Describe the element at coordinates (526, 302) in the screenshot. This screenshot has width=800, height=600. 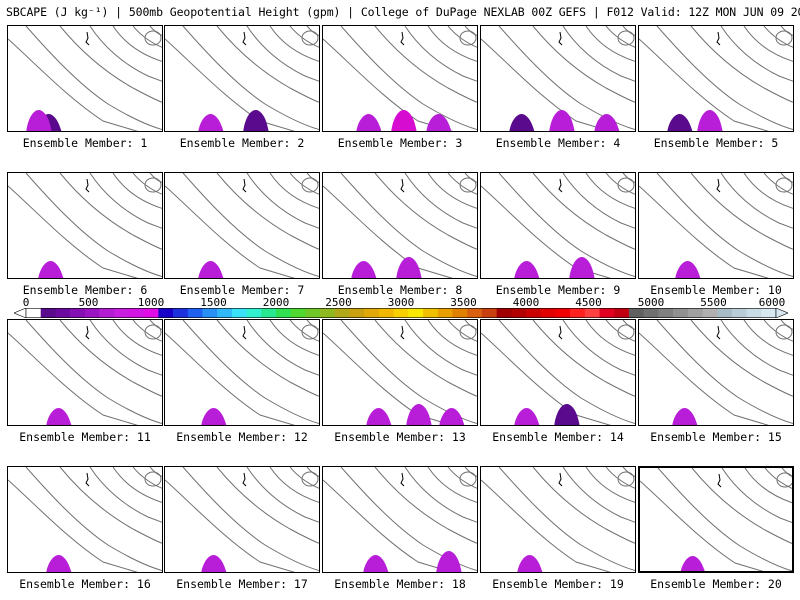
I see `colorbar-tick-label: 4000` at that location.